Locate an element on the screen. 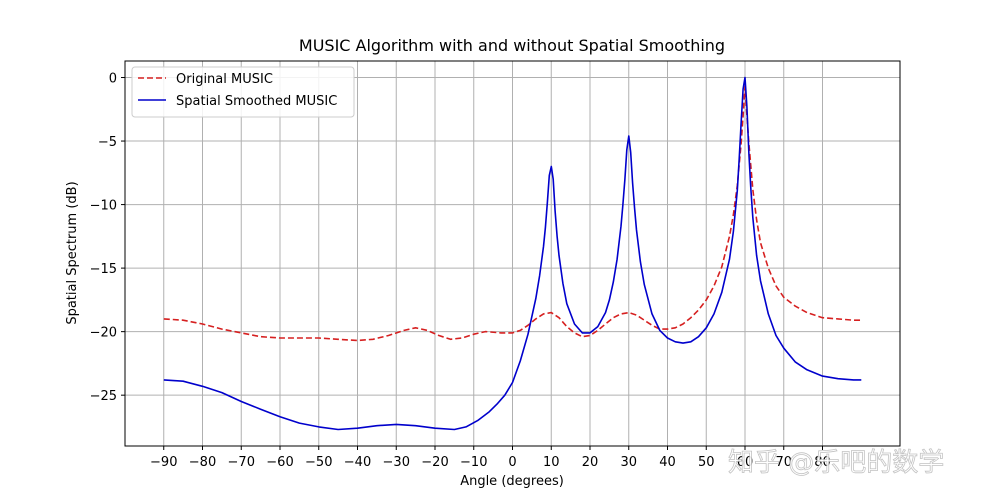 This screenshot has height=500, width=1000. x-axis-label: Angle (degrees) is located at coordinates (512, 481).